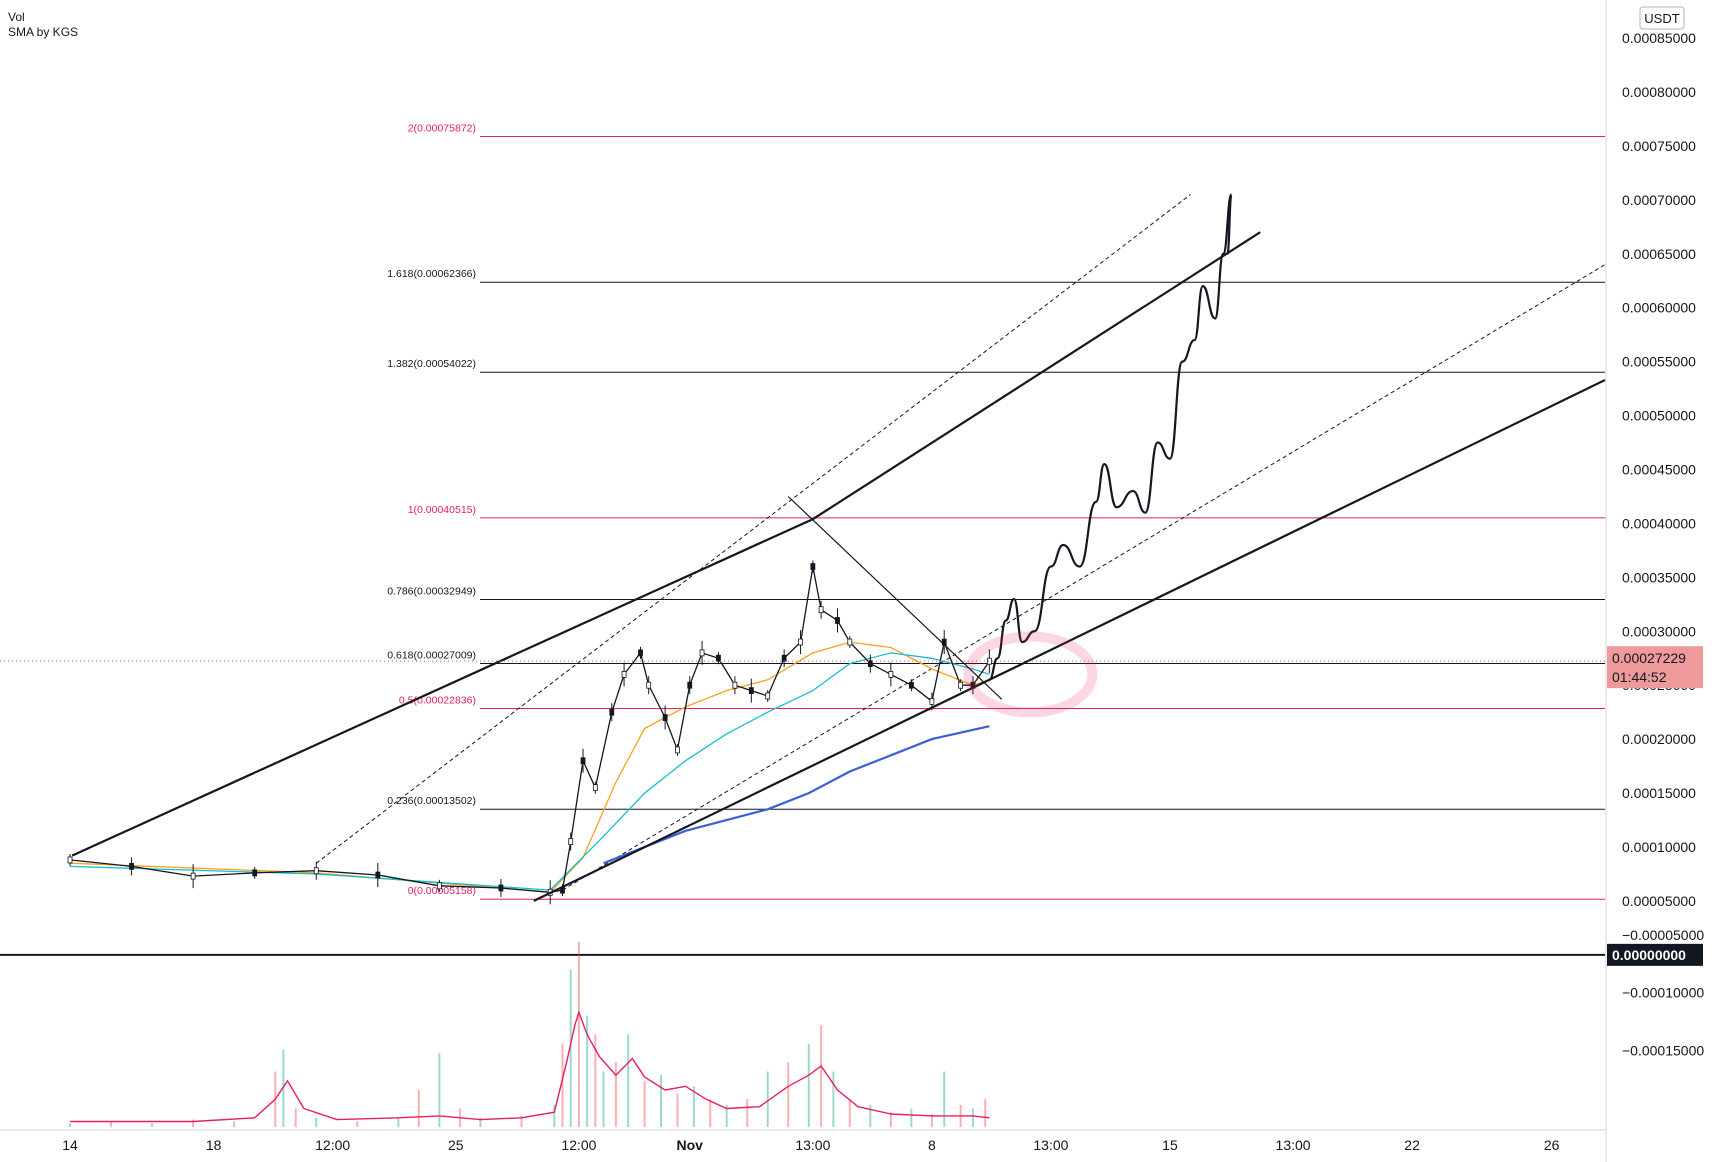  Describe the element at coordinates (796, 795) in the screenshot. I see `sma-blue-line` at that location.